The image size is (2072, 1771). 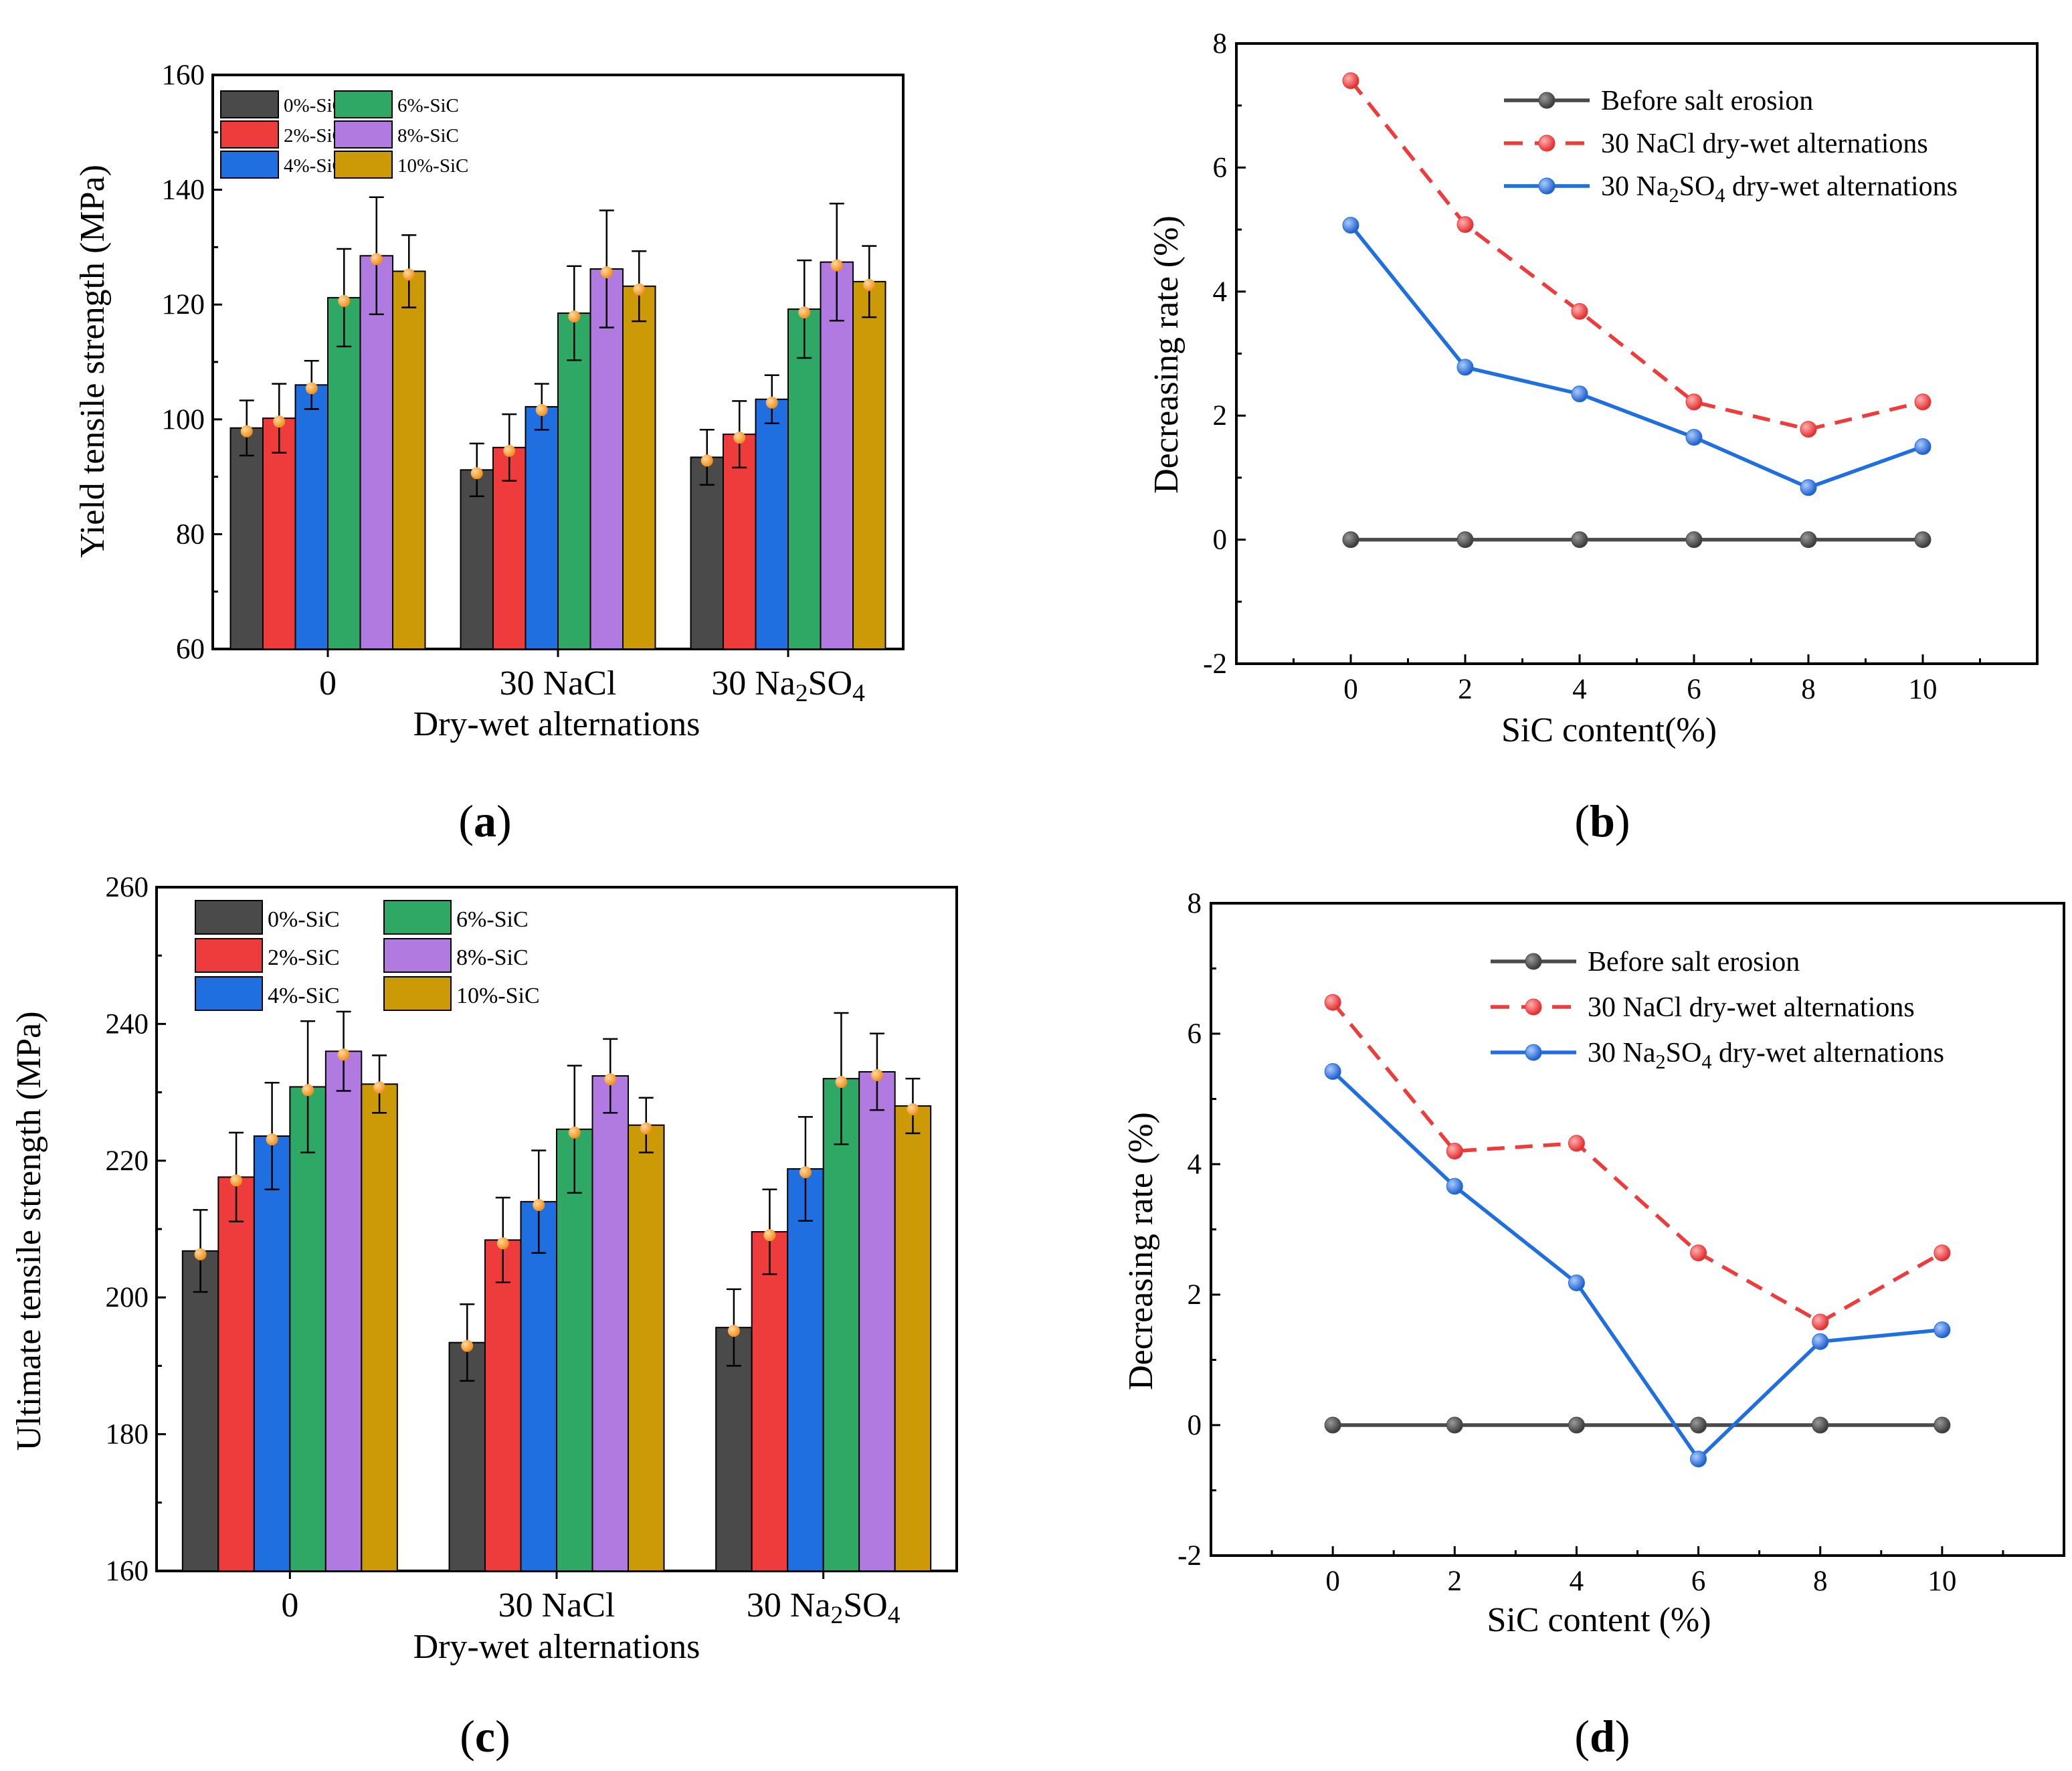 What do you see at coordinates (127, 1024) in the screenshot?
I see `chart-c-y-tick-label: 240` at bounding box center [127, 1024].